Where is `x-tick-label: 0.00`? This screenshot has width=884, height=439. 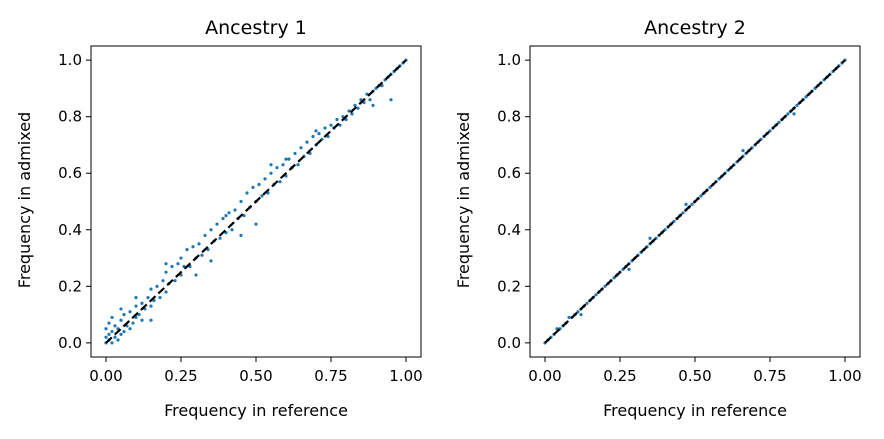
x-tick-label: 0.00 is located at coordinates (105, 376).